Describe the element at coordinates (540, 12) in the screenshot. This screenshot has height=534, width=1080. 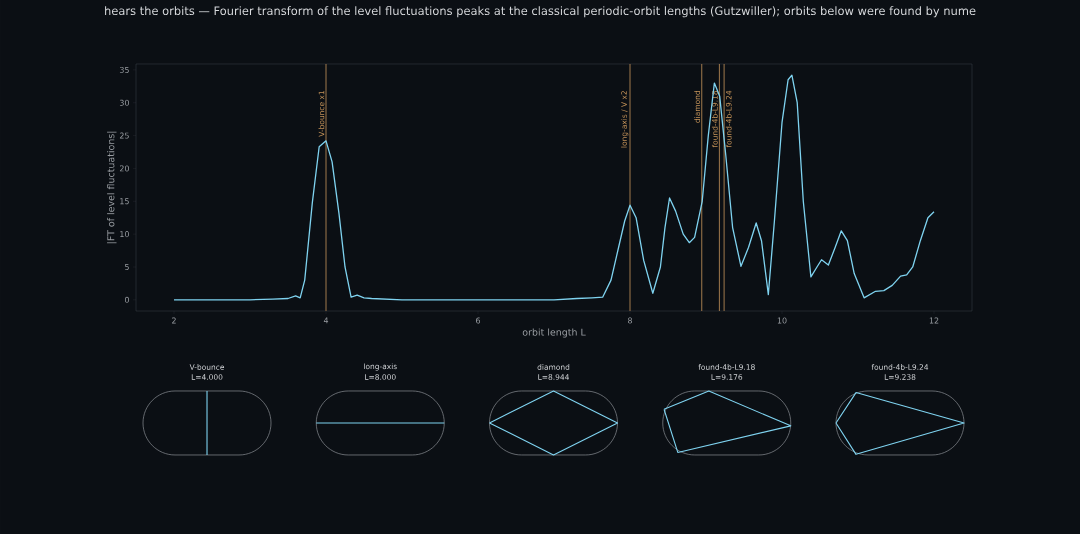
I see `chart-title: hears the orbits — Fourier transform of the level fluctuations peaks at the classical periodic-orbit lengths (Gutzwiller); orbits below were found by nume` at that location.